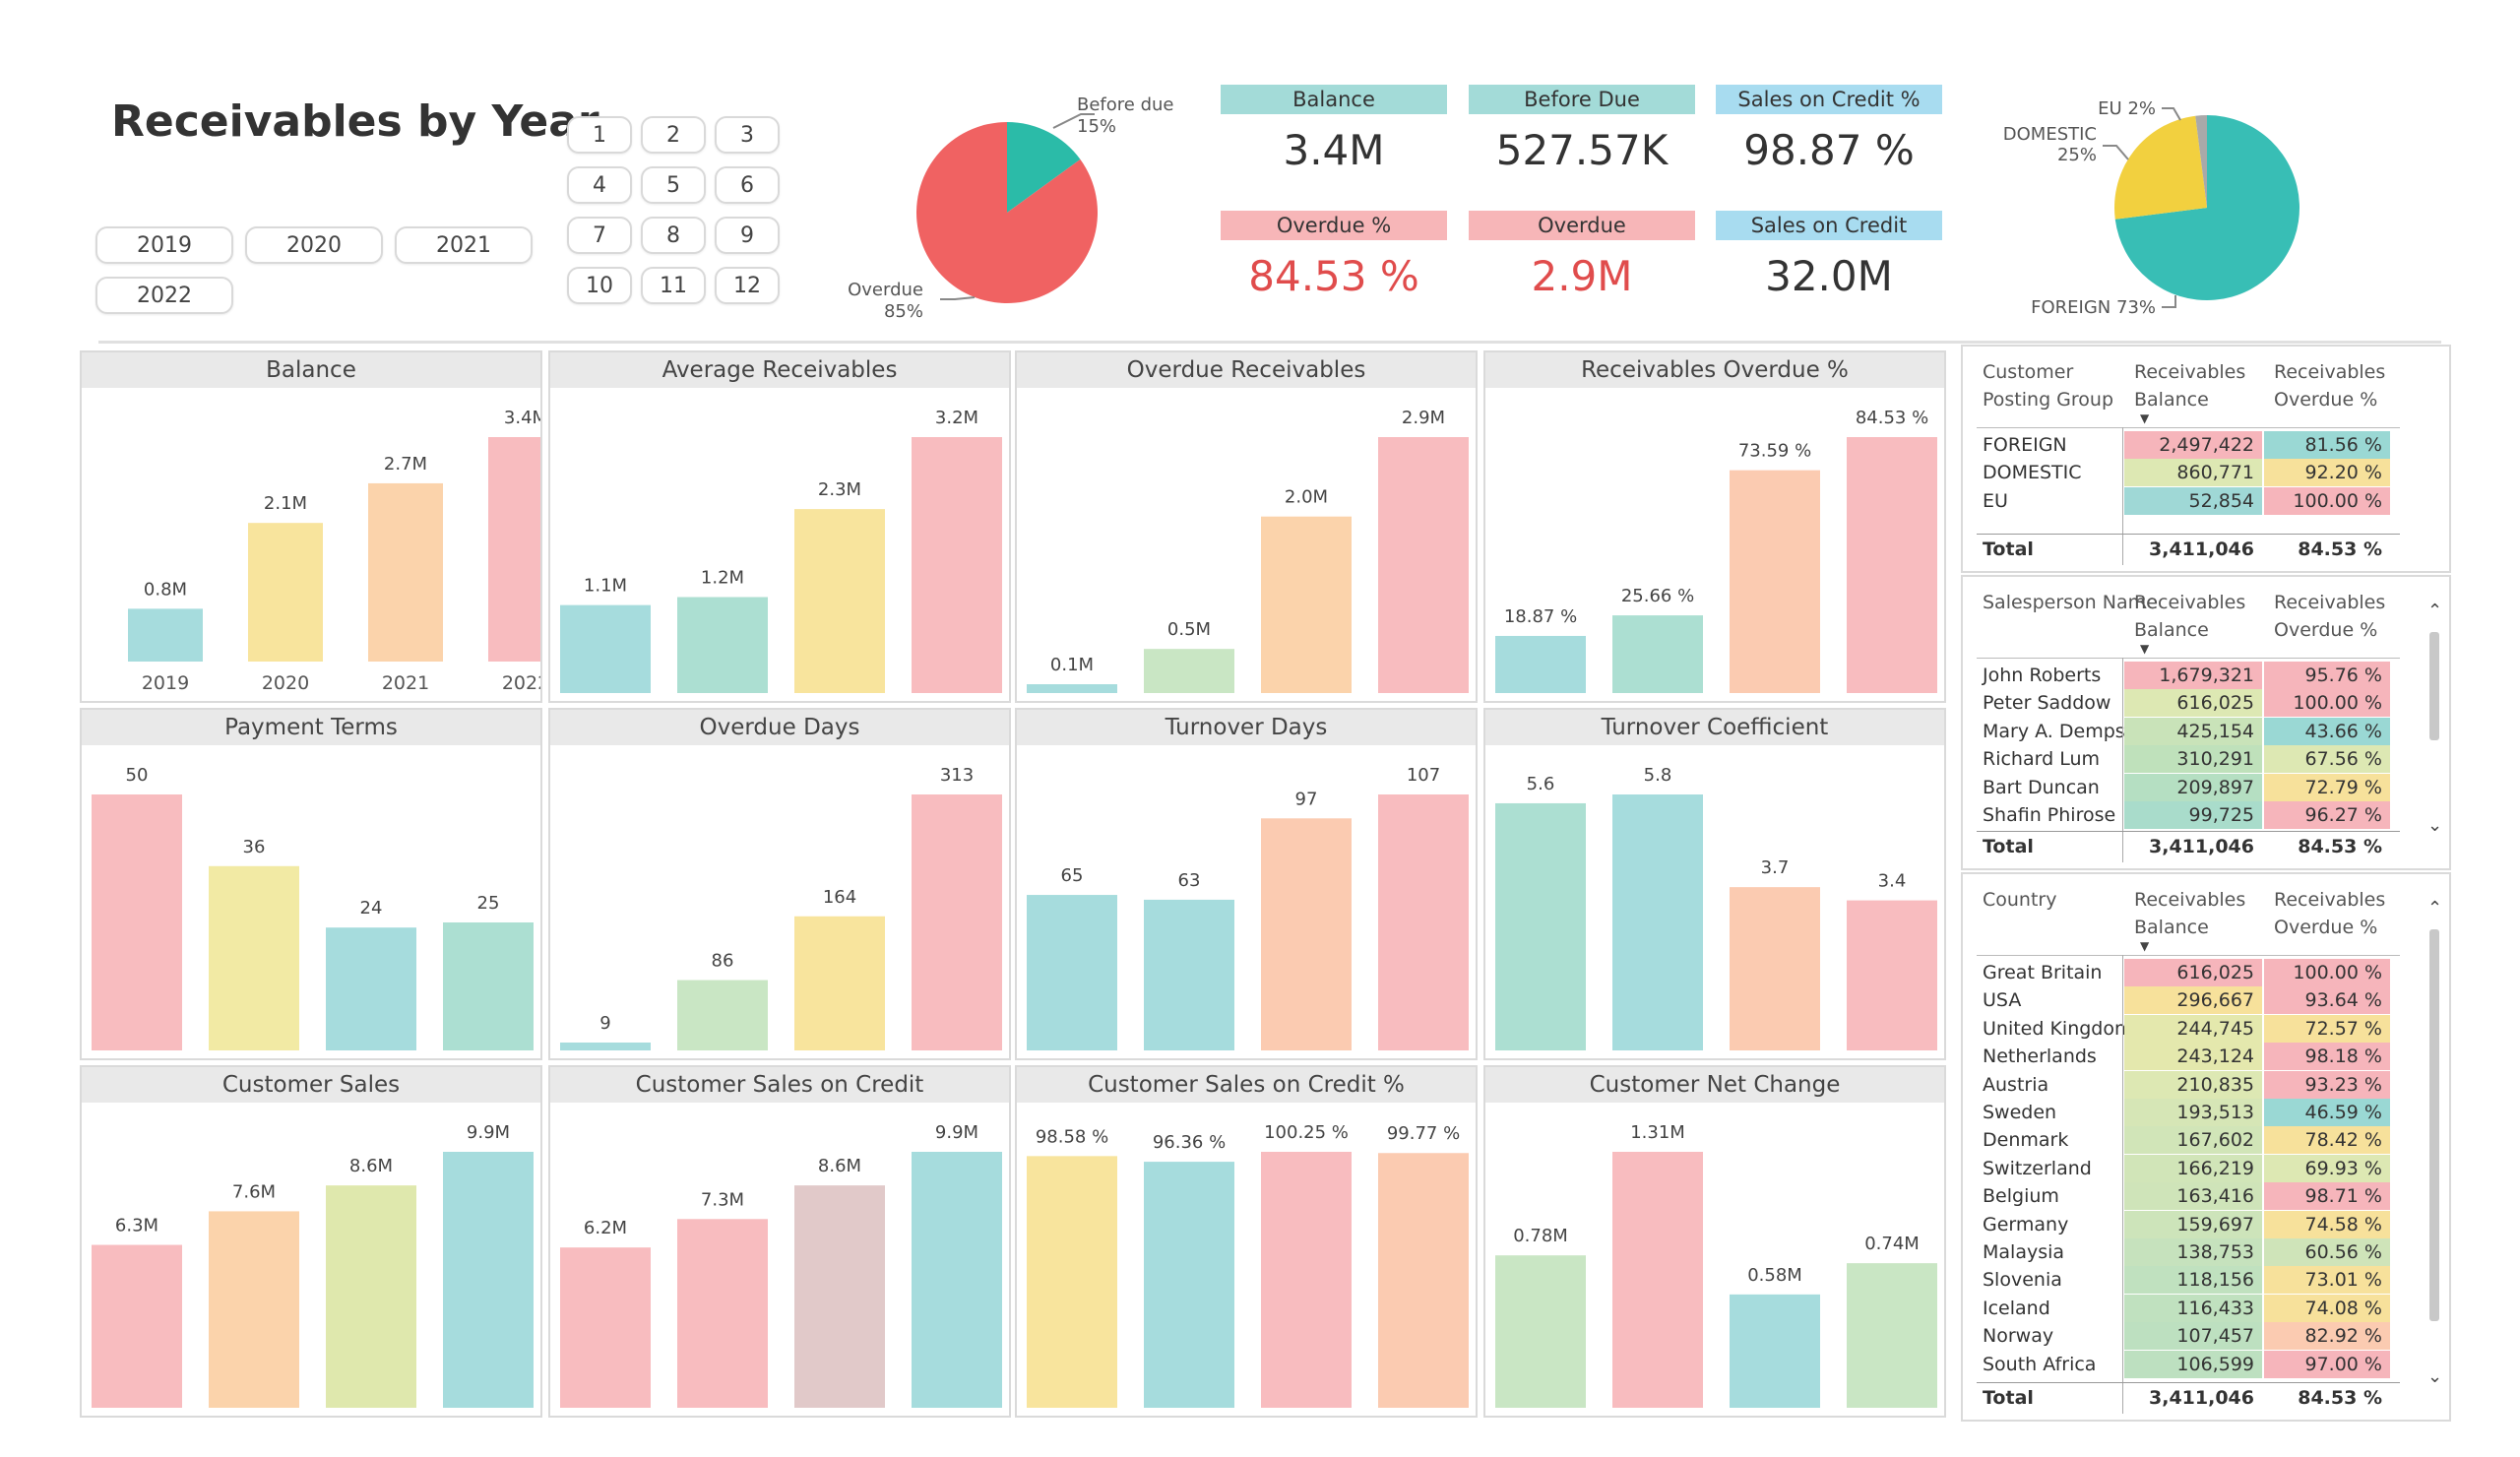 This screenshot has width=2520, height=1457. Describe the element at coordinates (2020, 900) in the screenshot. I see `column-header-name: Country` at that location.